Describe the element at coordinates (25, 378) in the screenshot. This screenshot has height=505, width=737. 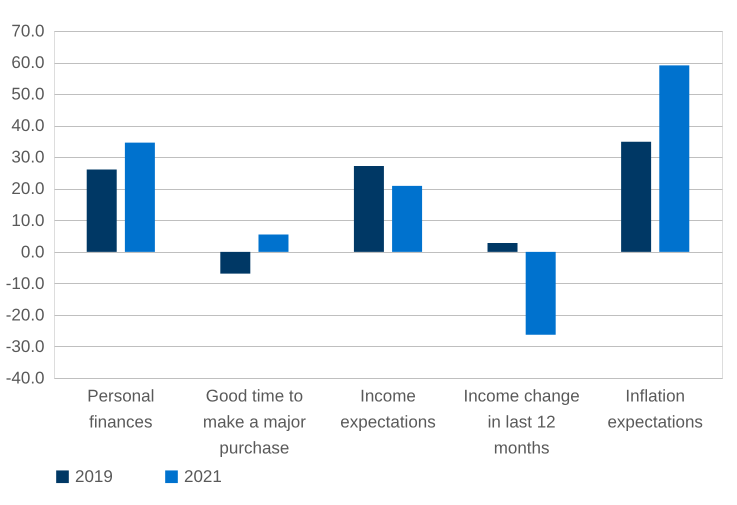
I see `y-tick-label: -40.0` at that location.